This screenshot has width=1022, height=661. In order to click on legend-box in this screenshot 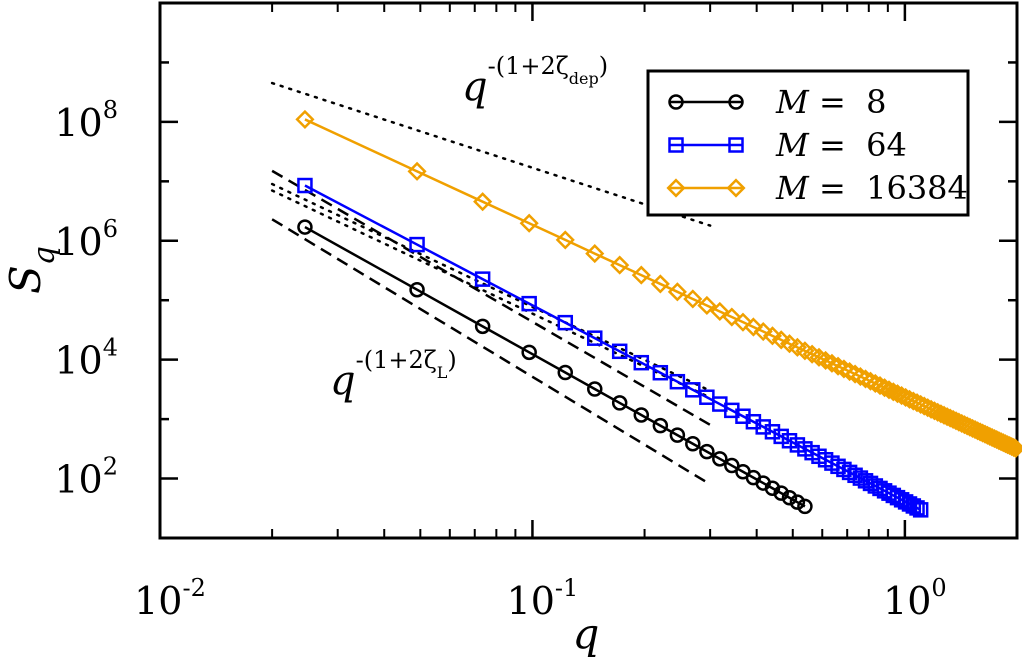, I will do `click(808, 143)`.